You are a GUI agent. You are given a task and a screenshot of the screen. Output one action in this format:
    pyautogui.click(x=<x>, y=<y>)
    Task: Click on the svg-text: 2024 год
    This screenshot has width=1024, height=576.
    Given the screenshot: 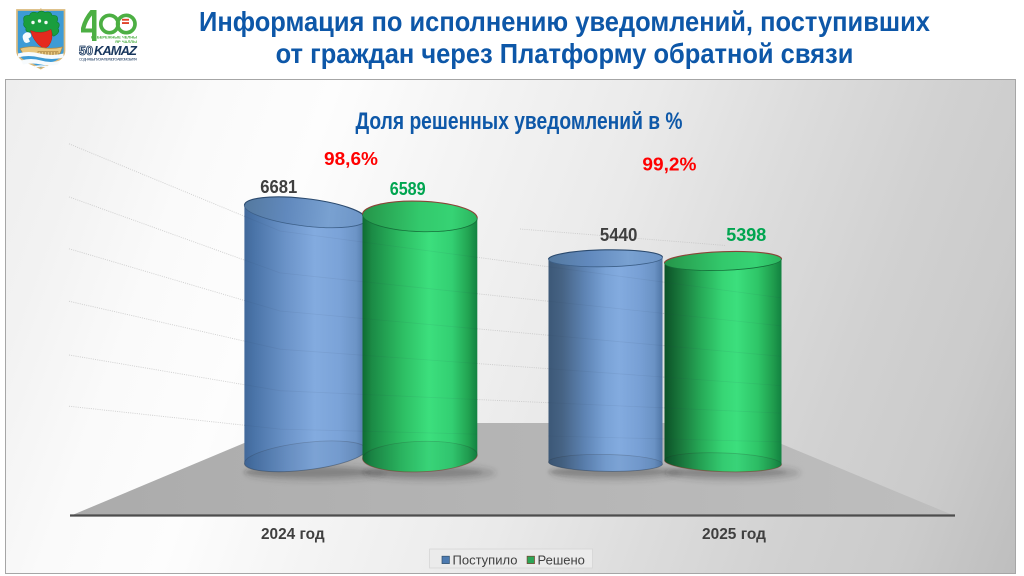 What is the action you would take?
    pyautogui.click(x=293, y=534)
    